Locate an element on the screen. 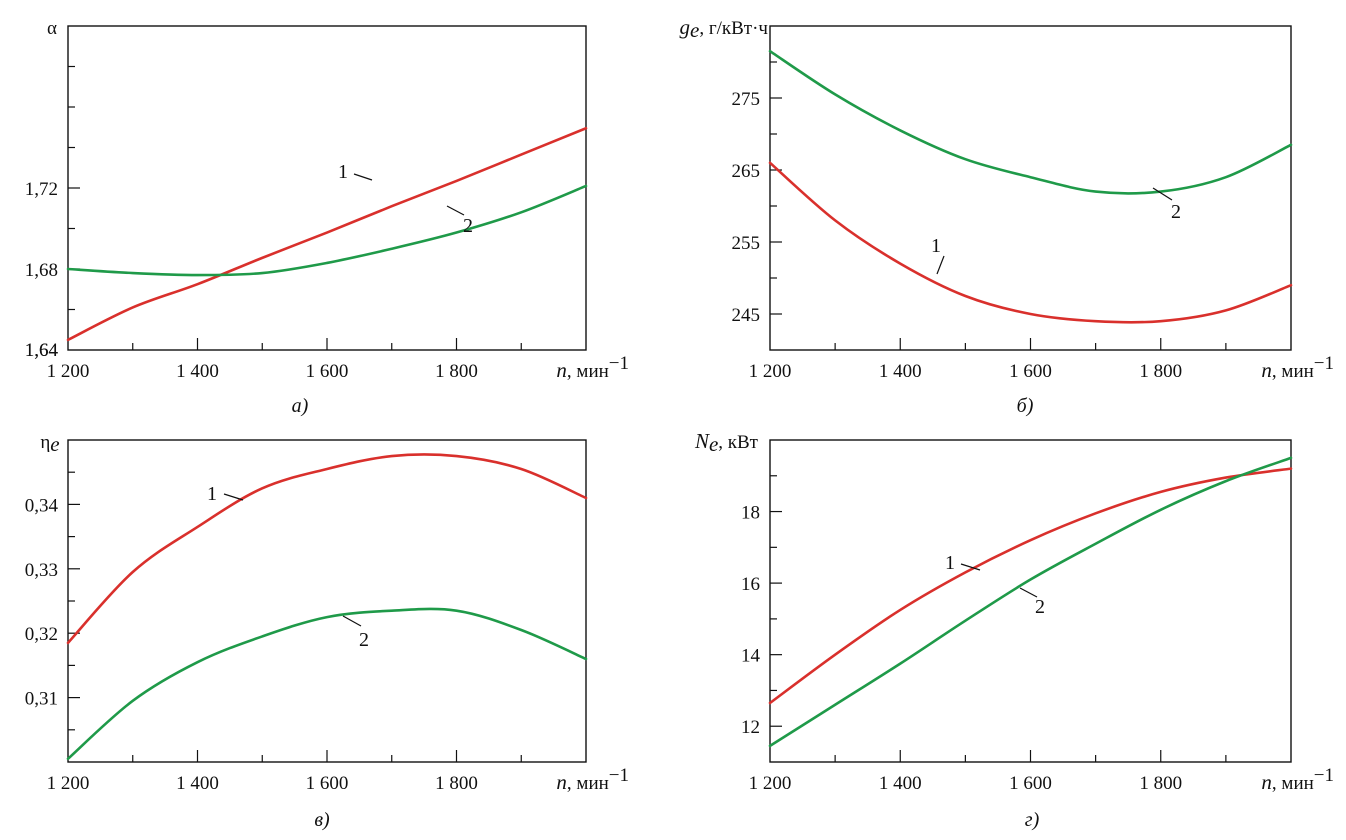  panel-caption: в) is located at coordinates (322, 820).